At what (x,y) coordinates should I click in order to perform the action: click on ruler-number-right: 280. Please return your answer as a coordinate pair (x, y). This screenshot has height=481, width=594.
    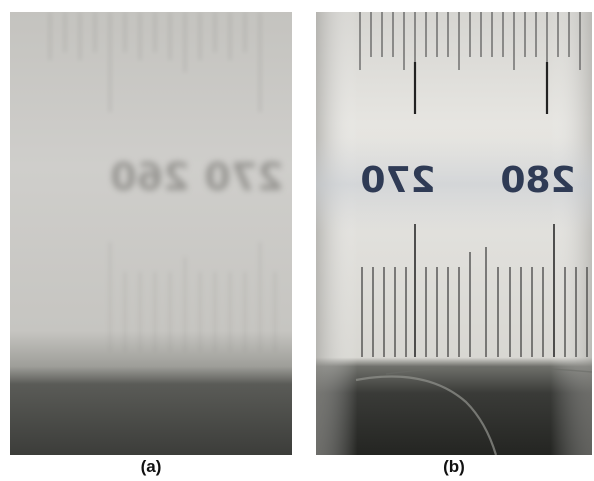
    Looking at the image, I should click on (537, 180).